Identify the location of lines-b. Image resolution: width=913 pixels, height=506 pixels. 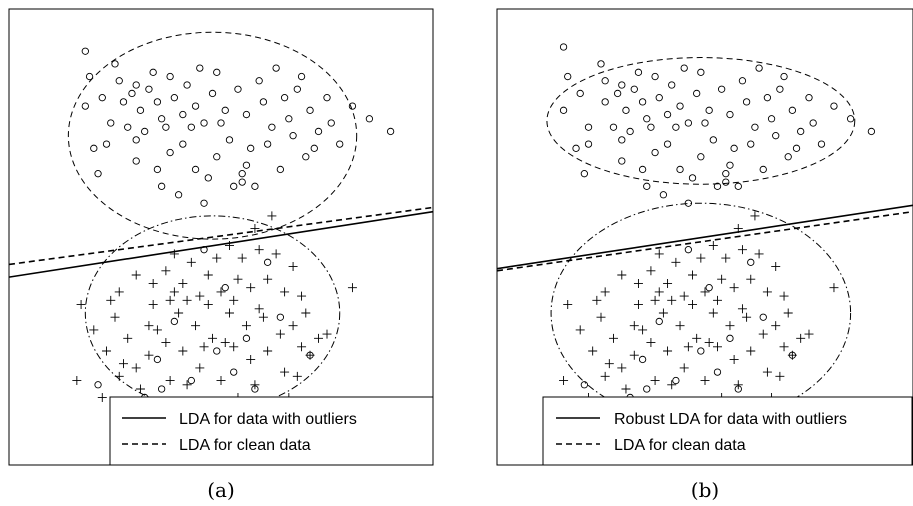
(704, 238).